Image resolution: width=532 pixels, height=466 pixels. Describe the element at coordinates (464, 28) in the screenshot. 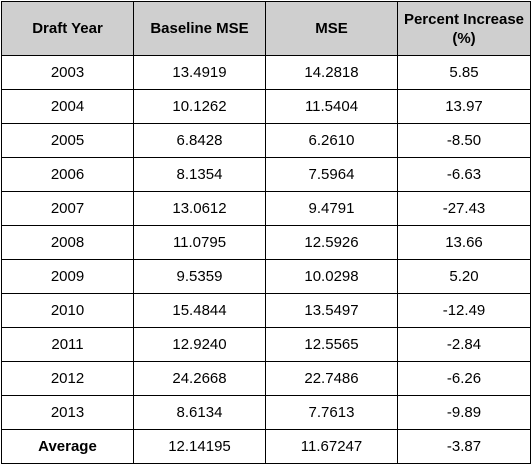

I see `header-percent-increase: Percent Increase (%)` at that location.